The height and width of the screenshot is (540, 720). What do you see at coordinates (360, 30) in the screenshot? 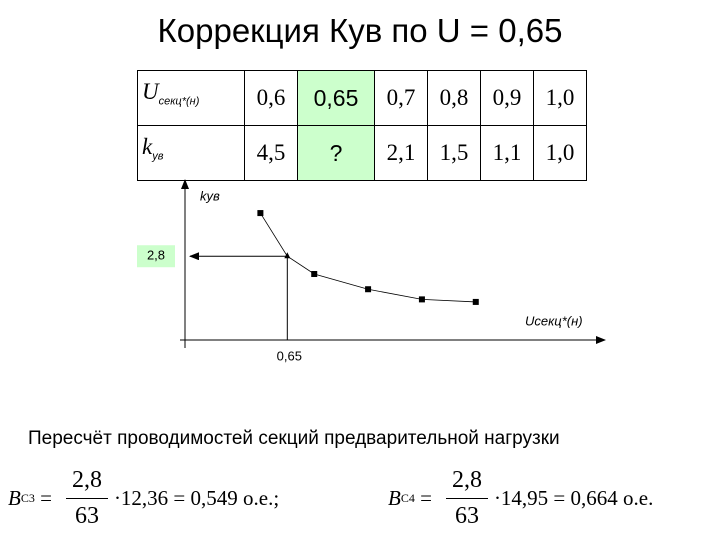
I see `title: Коррекция Кув по U = 0,65` at bounding box center [360, 30].